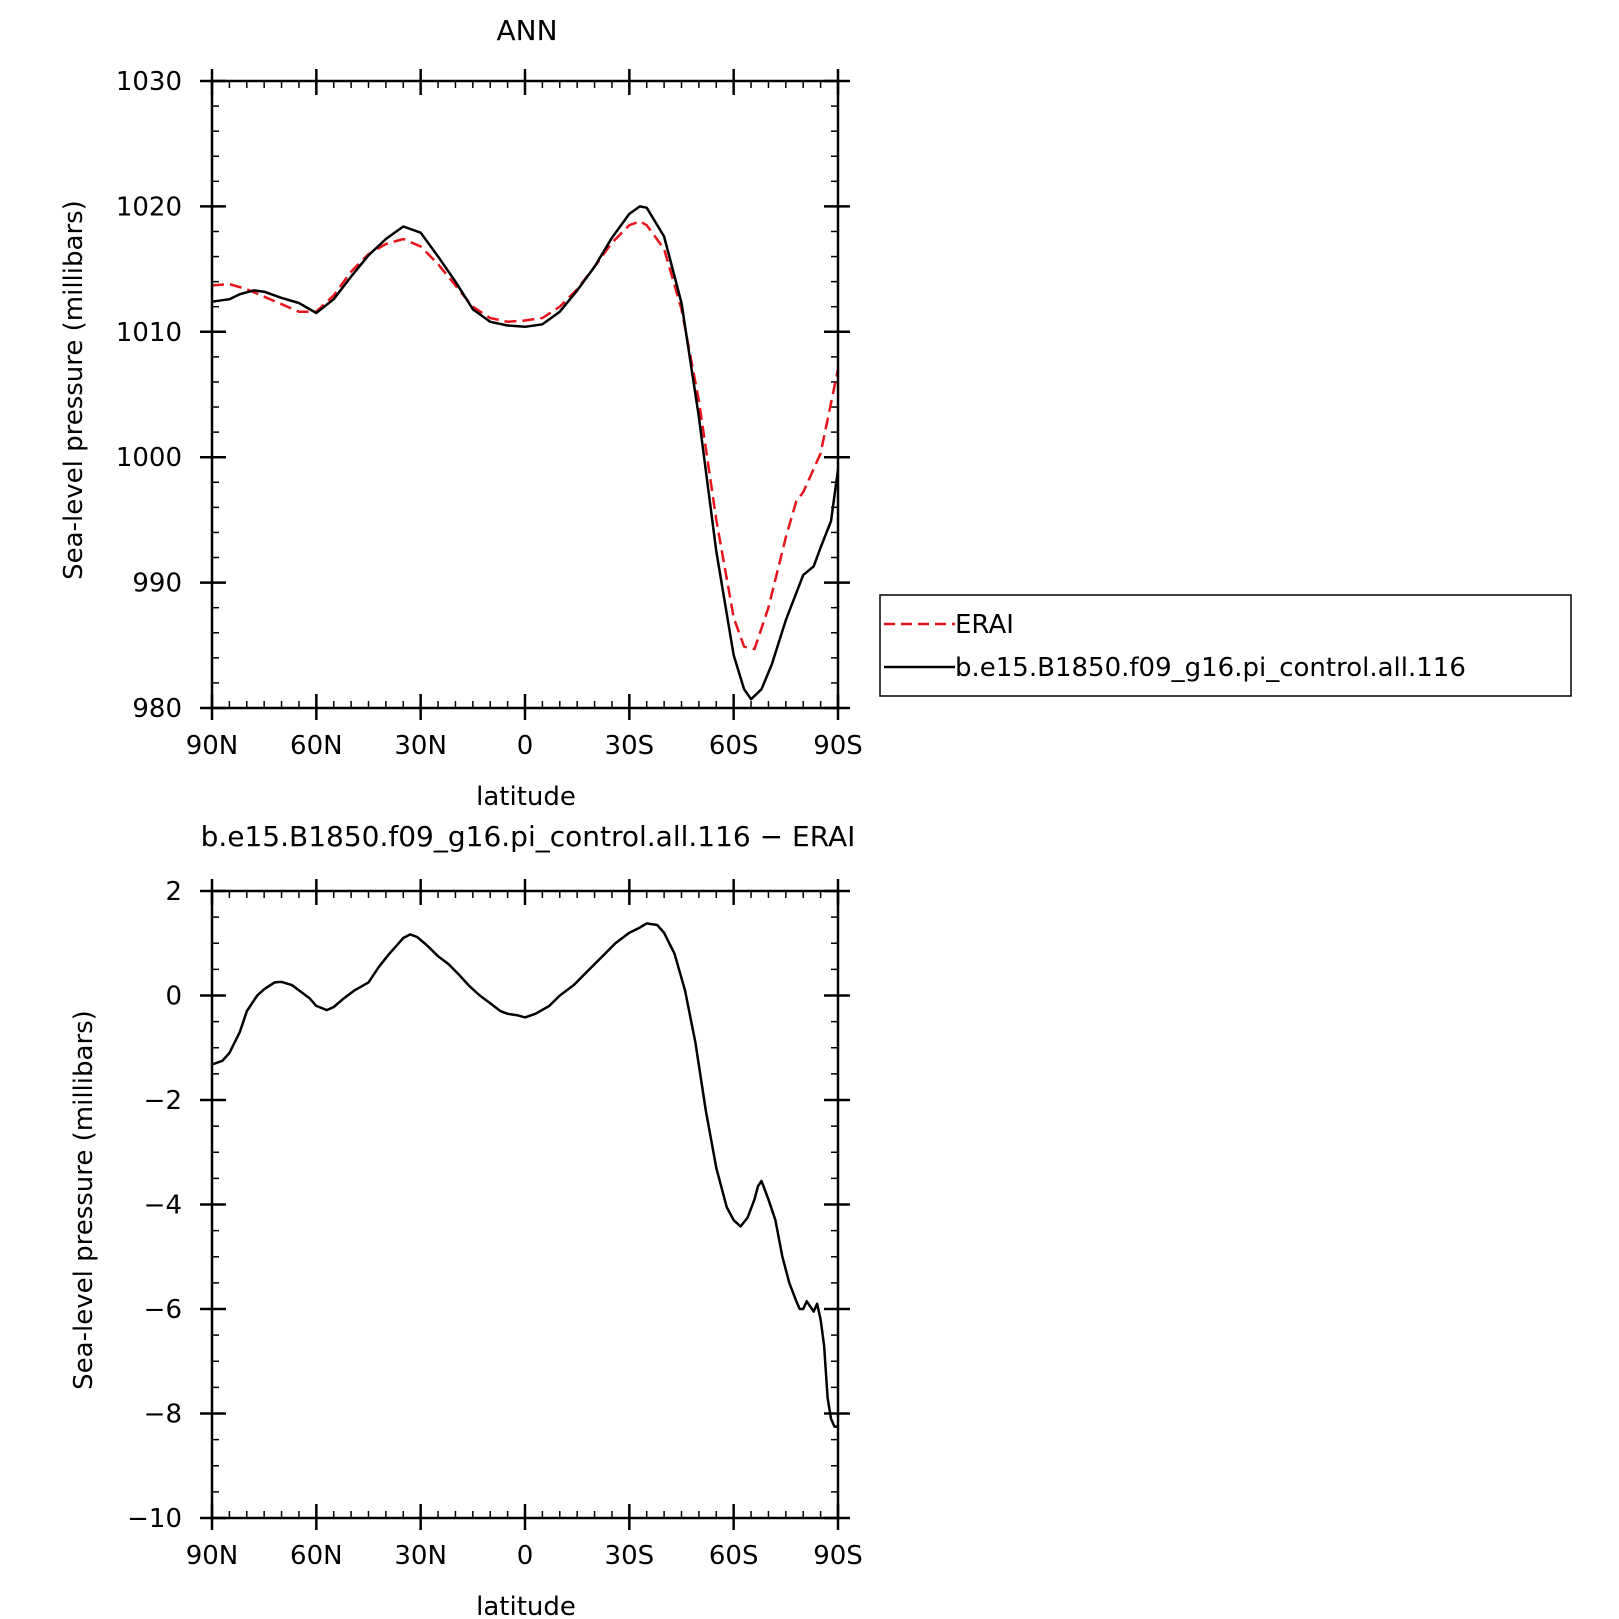 This screenshot has height=1619, width=1619. I want to click on bottom-y-tick-label: −4, so click(163, 1206).